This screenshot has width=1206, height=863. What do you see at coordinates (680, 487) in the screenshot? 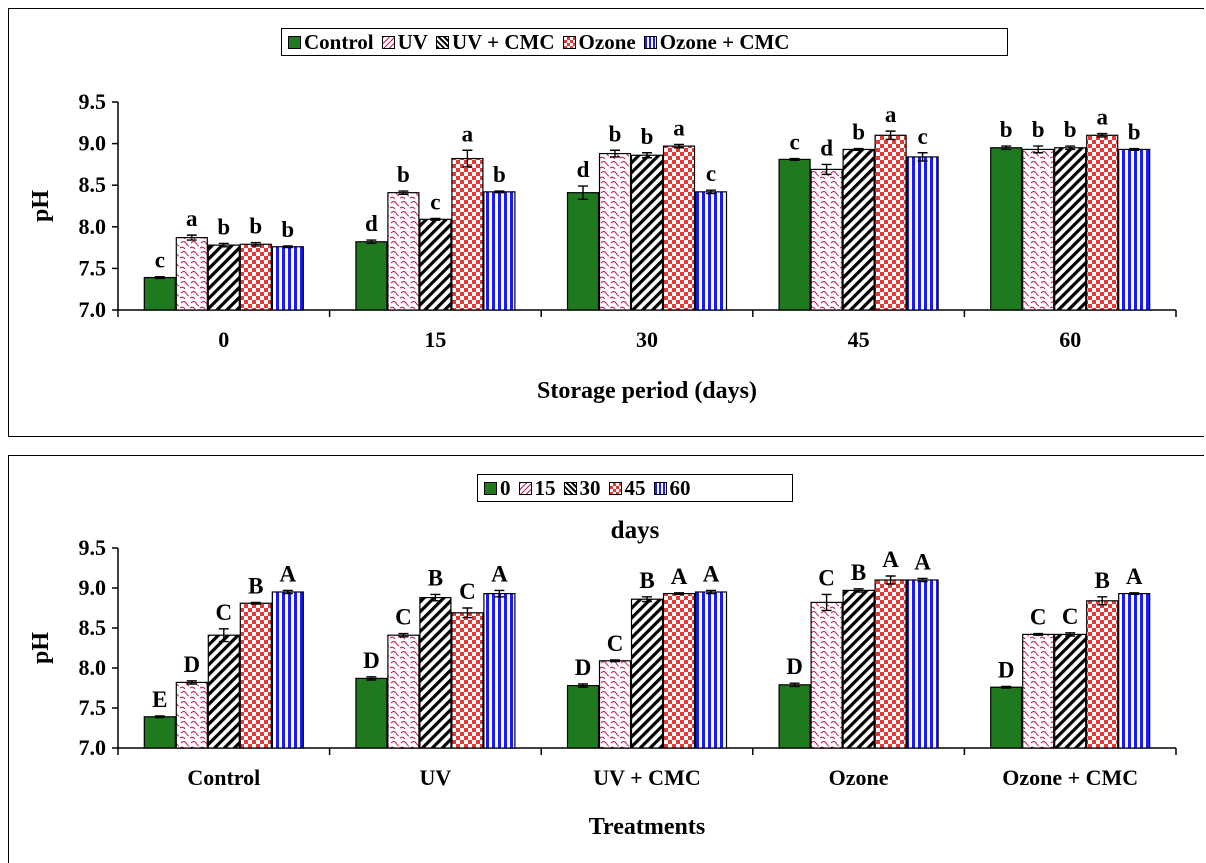
I see `legend-label: 60` at bounding box center [680, 487].